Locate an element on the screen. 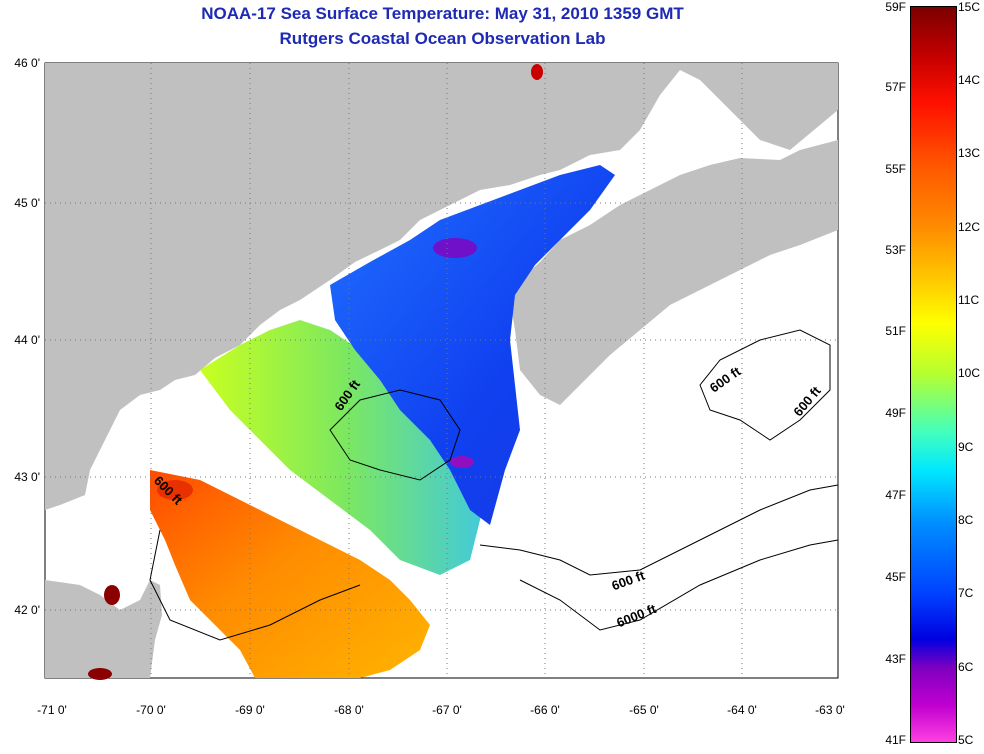  colorbar-f-label: 57F is located at coordinates (895, 87).